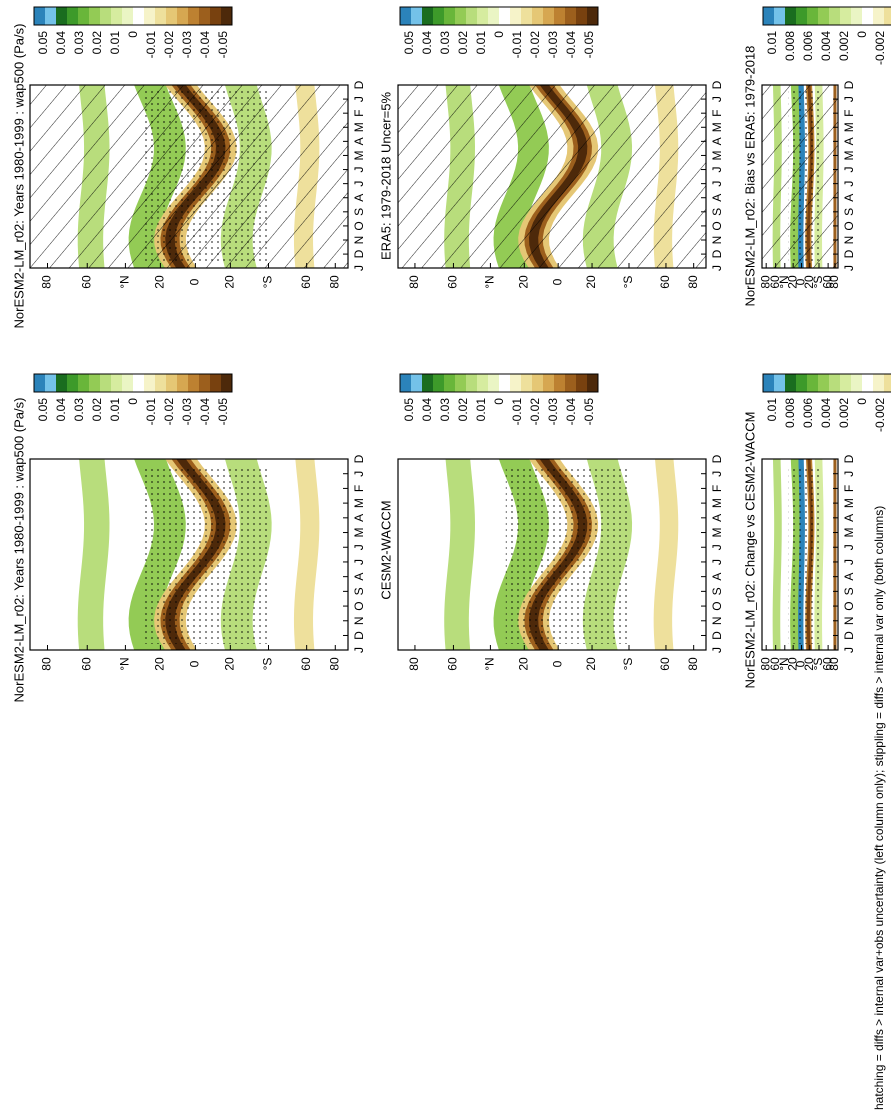 Image resolution: width=891 pixels, height=1111 pixels. Describe the element at coordinates (801, 281) in the screenshot. I see `lat-tick-label: 0` at that location.